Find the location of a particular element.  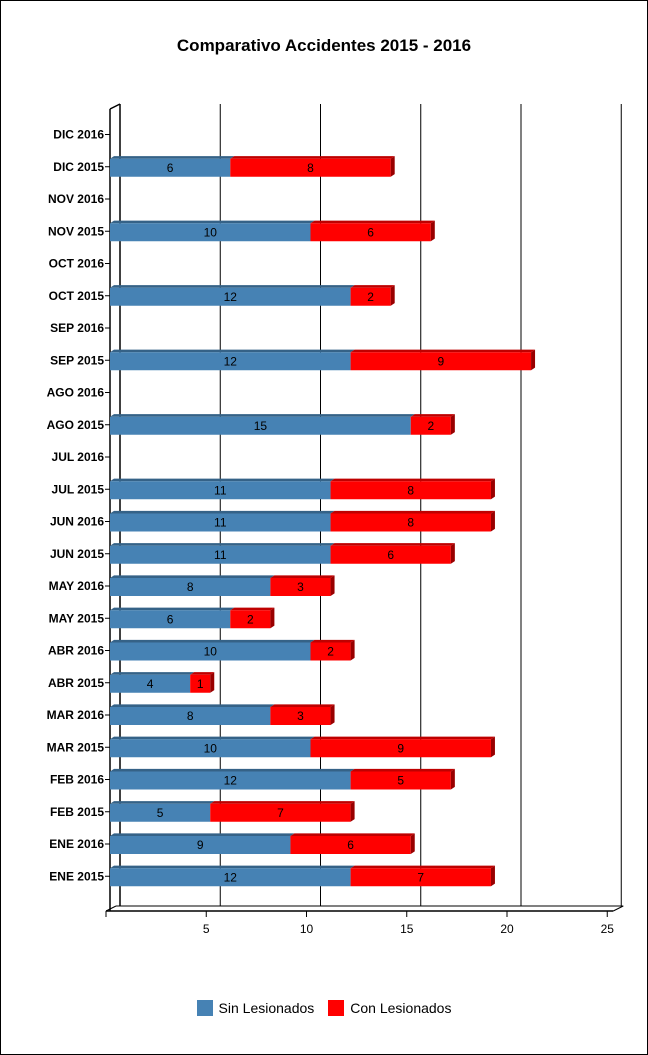

y-tick-label: MAY 2015 is located at coordinates (77, 618).